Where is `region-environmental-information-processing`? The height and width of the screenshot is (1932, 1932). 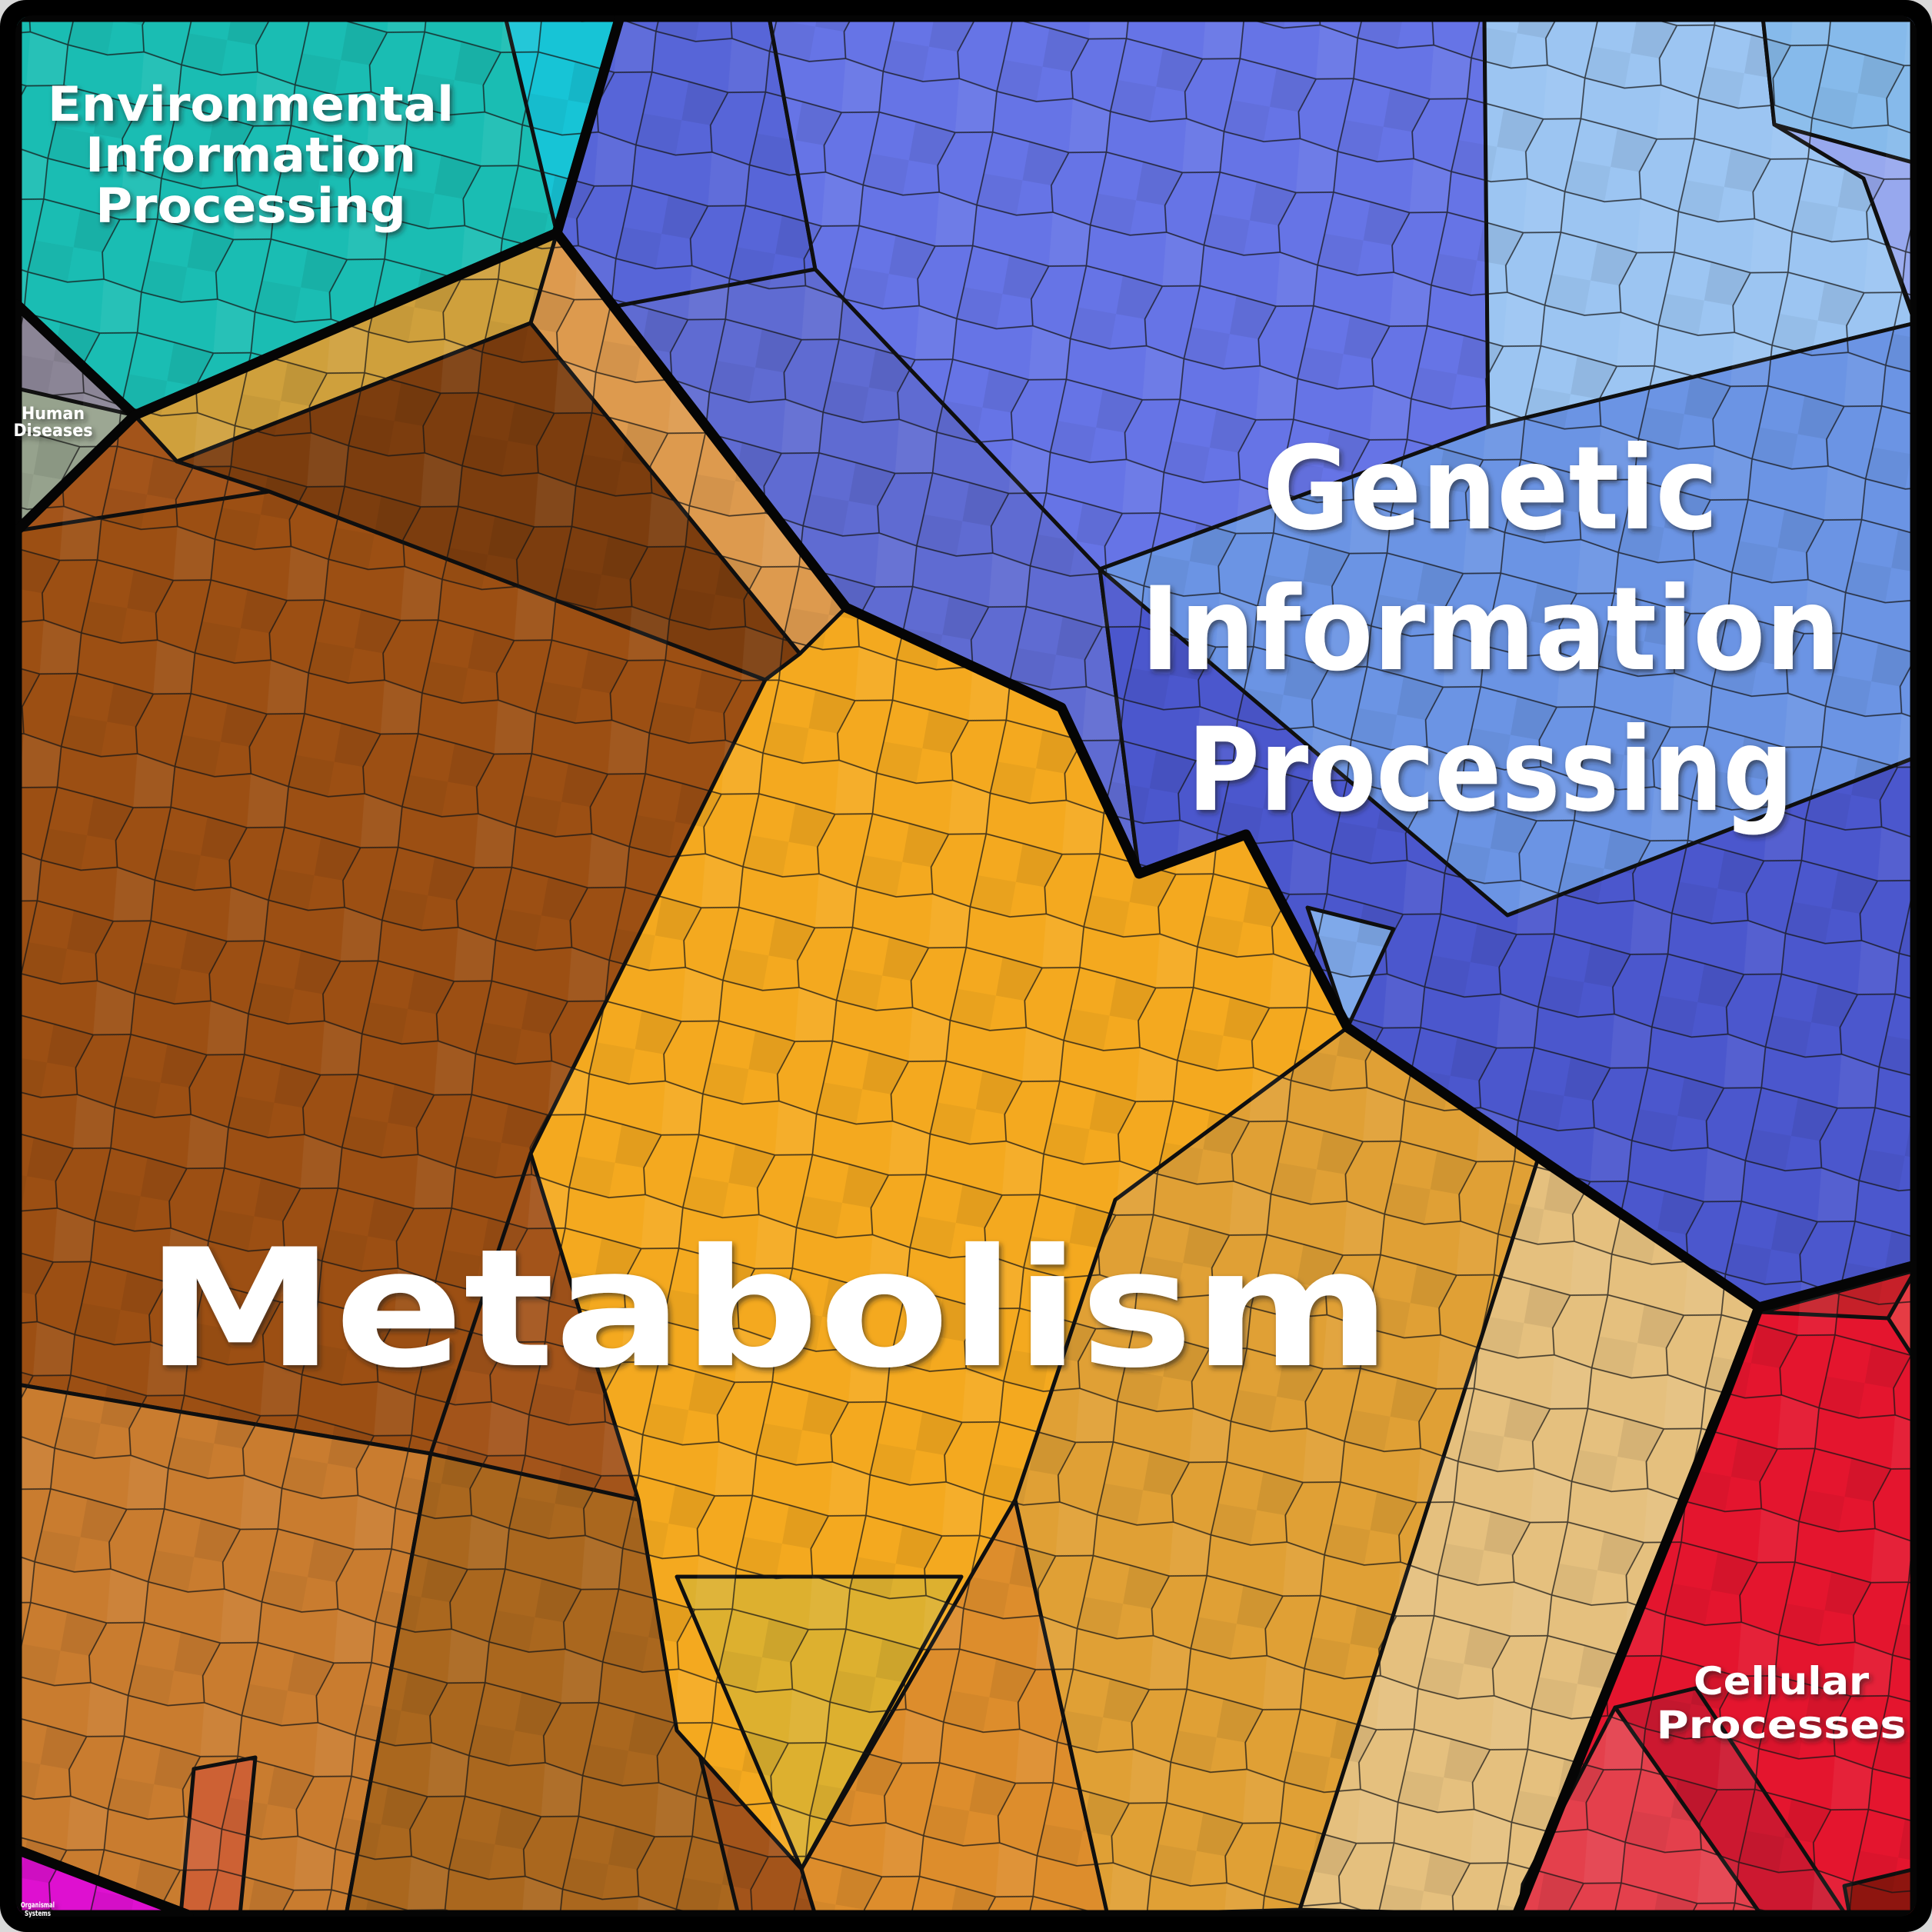 region-environmental-information-processing is located at coordinates (320, 218).